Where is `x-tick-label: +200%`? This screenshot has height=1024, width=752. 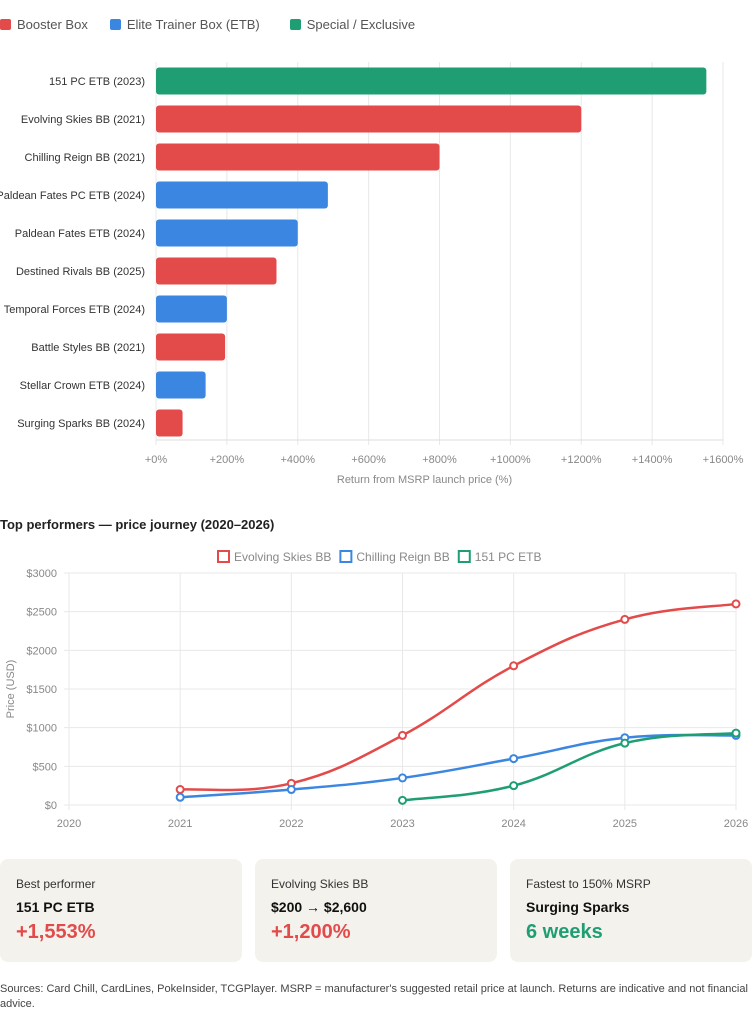
x-tick-label: +200% is located at coordinates (227, 460).